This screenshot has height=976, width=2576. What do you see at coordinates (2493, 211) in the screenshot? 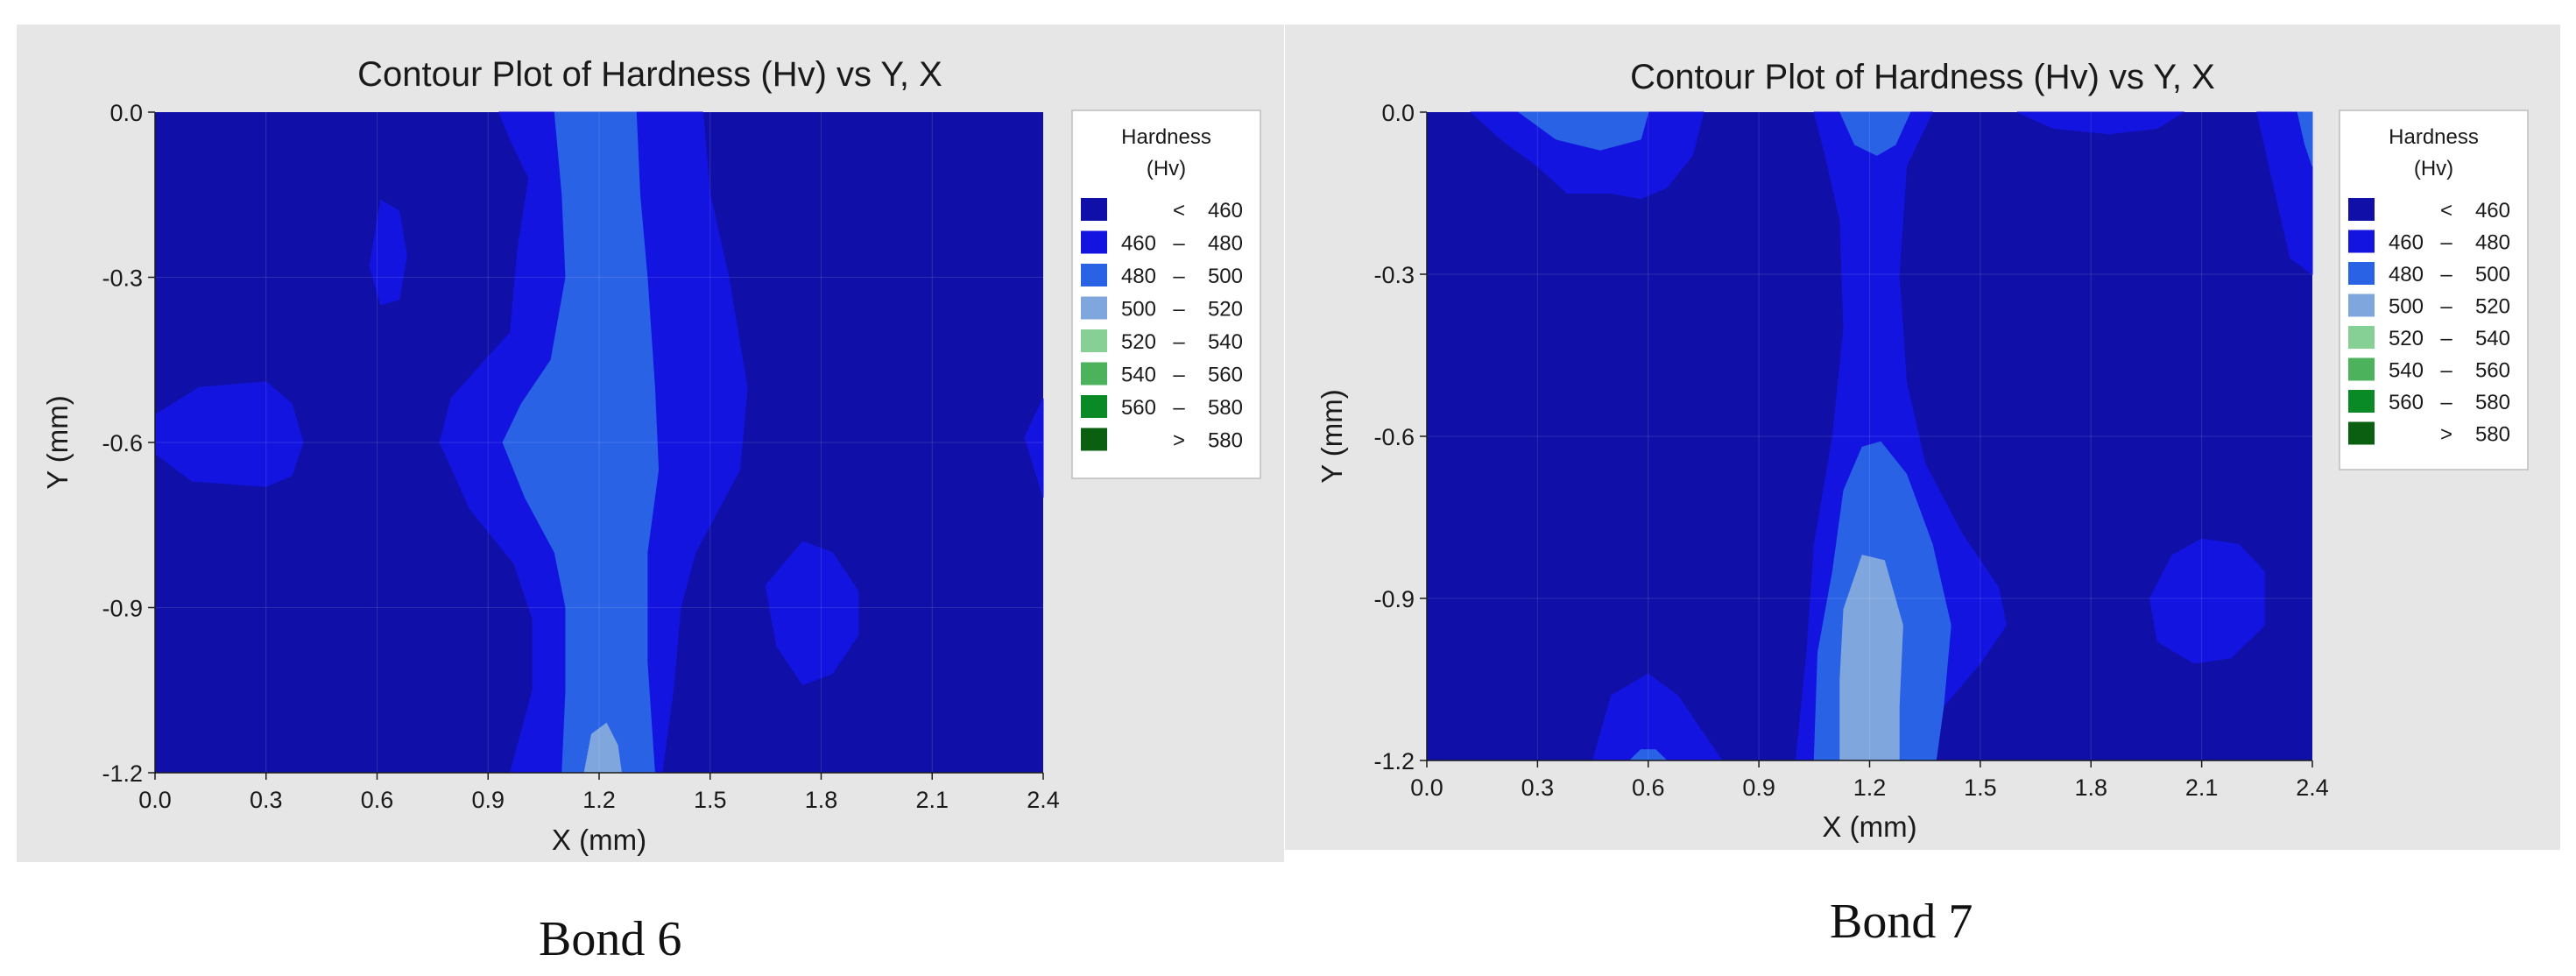
I see `legend-entry-high: 460` at bounding box center [2493, 211].